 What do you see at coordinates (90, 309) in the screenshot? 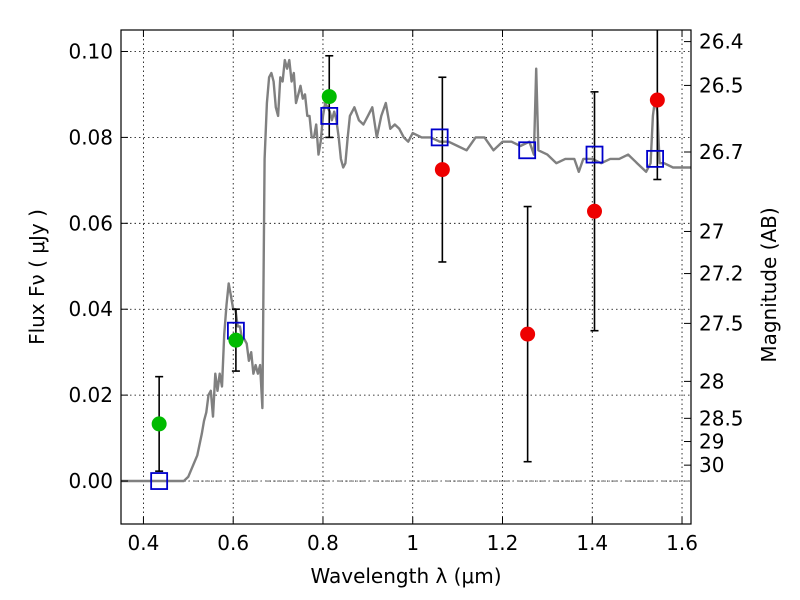
I see `y-tick-label: 0.04` at bounding box center [90, 309].